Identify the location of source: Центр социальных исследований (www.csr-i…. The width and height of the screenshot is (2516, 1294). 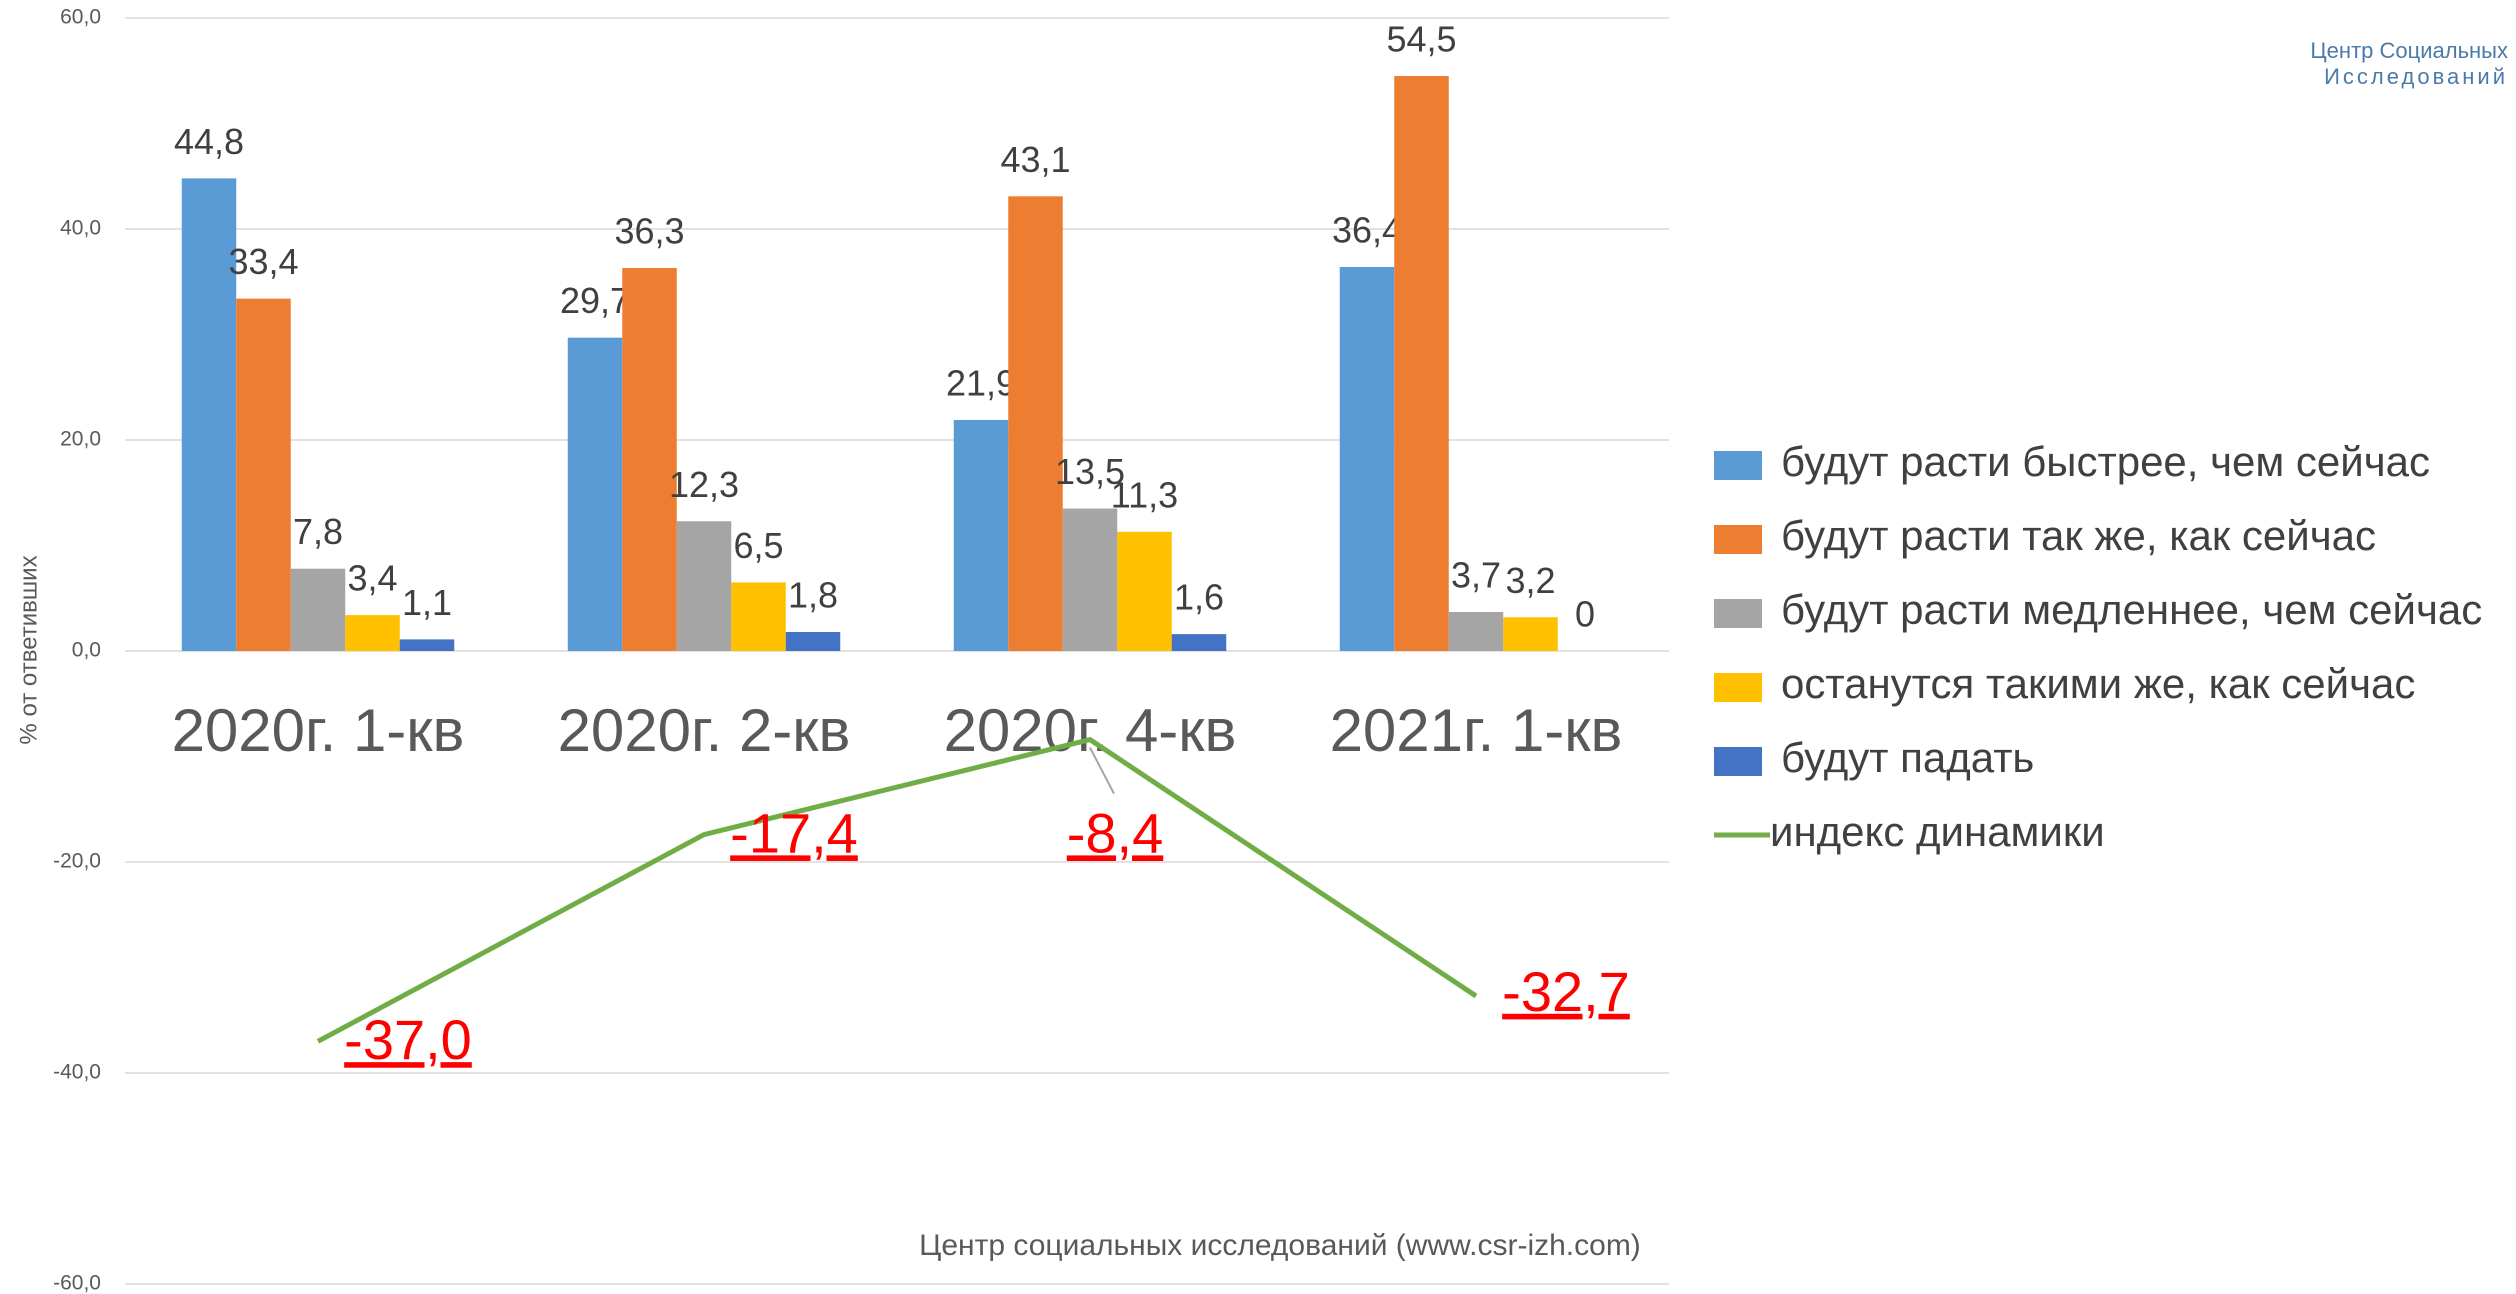
(1280, 1245).